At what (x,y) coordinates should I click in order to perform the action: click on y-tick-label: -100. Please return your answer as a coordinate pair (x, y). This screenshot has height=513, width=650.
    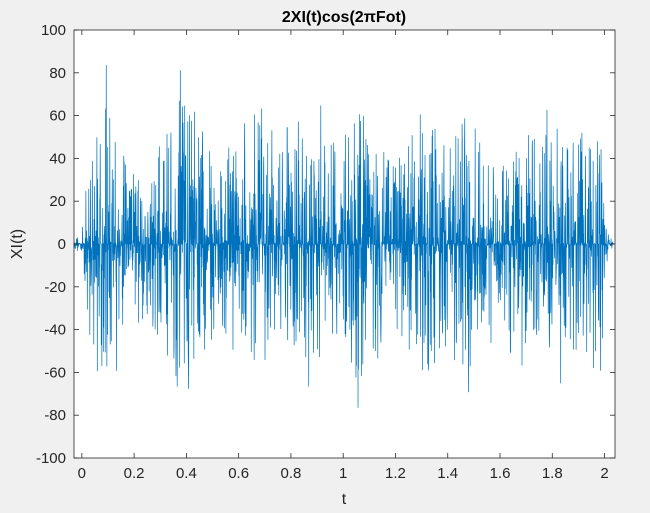
    Looking at the image, I should click on (51, 458).